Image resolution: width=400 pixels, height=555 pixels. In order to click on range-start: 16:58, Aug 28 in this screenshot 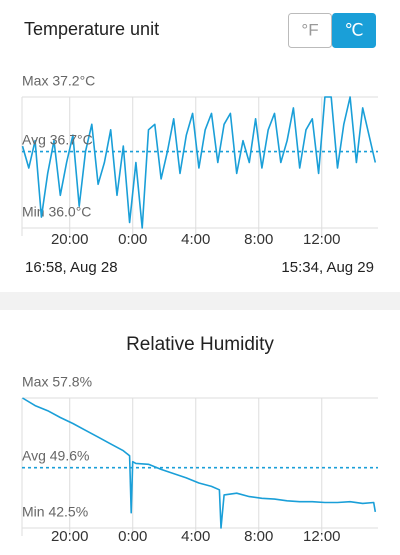, I will do `click(71, 267)`.